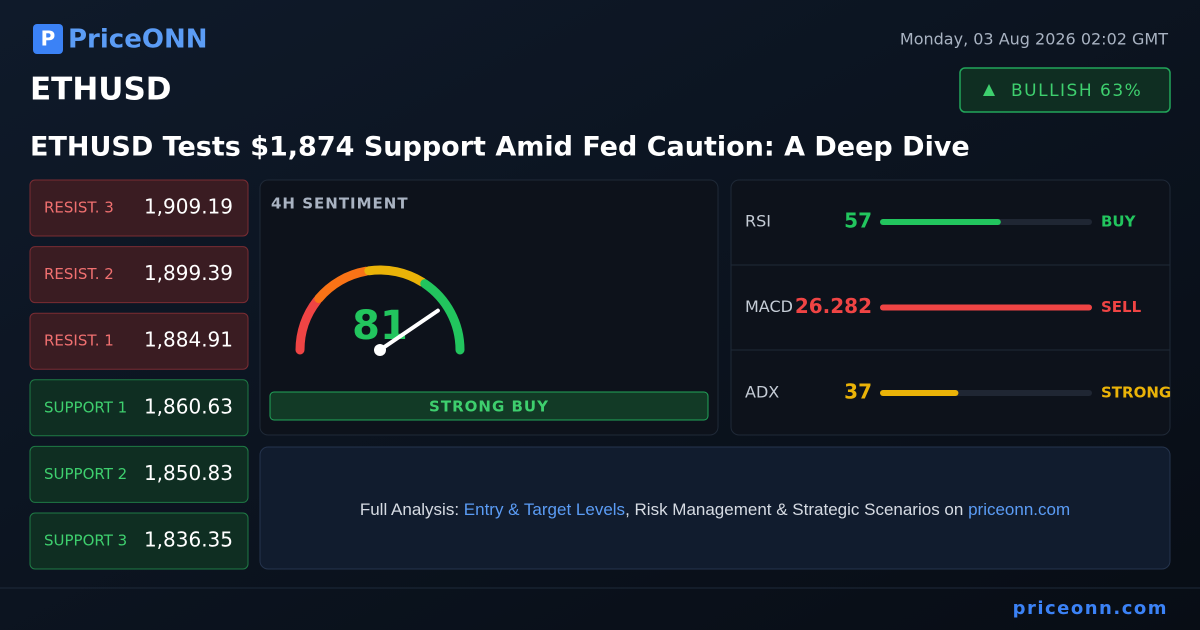 The height and width of the screenshot is (630, 1200). I want to click on footer-site: priceonn.com, so click(1090, 608).